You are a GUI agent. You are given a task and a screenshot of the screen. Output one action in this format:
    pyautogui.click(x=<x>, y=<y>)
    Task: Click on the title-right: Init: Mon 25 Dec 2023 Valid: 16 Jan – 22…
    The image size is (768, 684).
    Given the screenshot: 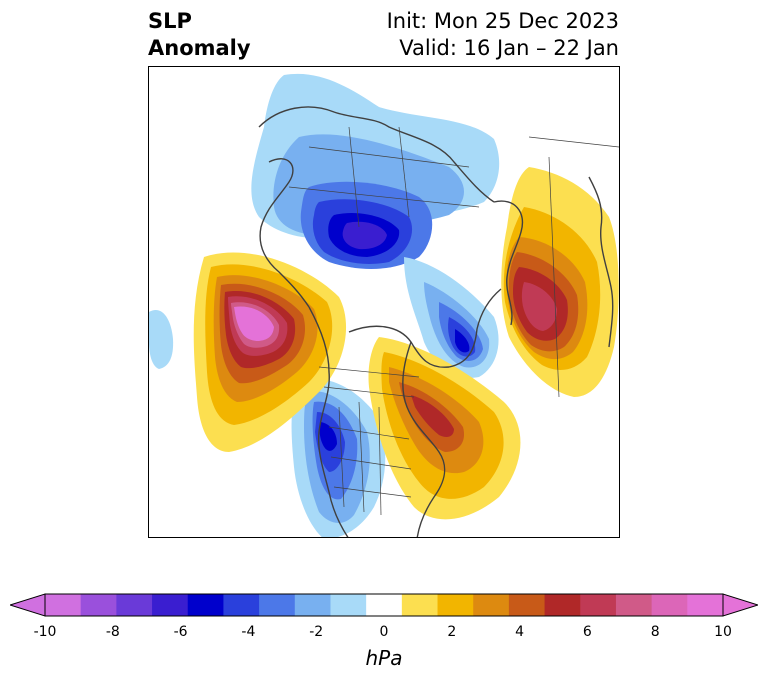 What is the action you would take?
    pyautogui.click(x=503, y=35)
    